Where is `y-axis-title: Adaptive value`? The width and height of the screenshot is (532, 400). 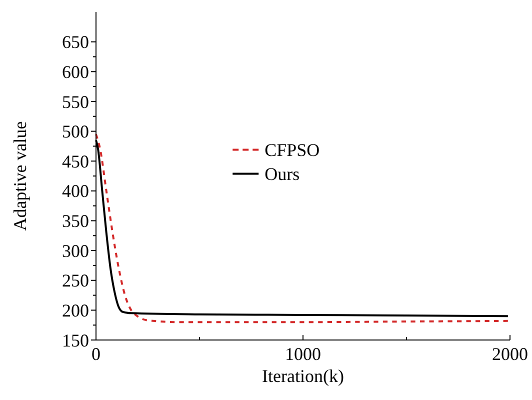 y-axis-title: Adaptive value is located at coordinates (20, 176).